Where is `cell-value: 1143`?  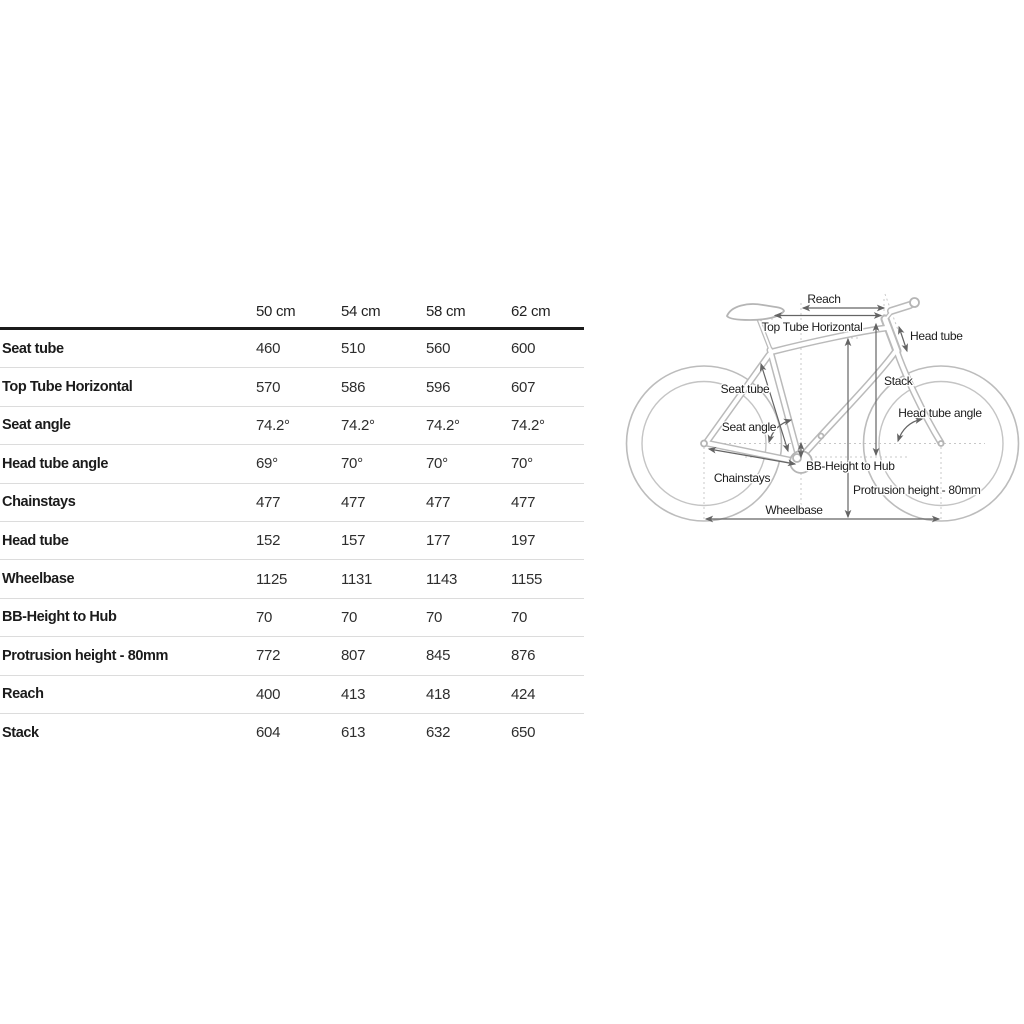 cell-value: 1143 is located at coordinates (442, 579).